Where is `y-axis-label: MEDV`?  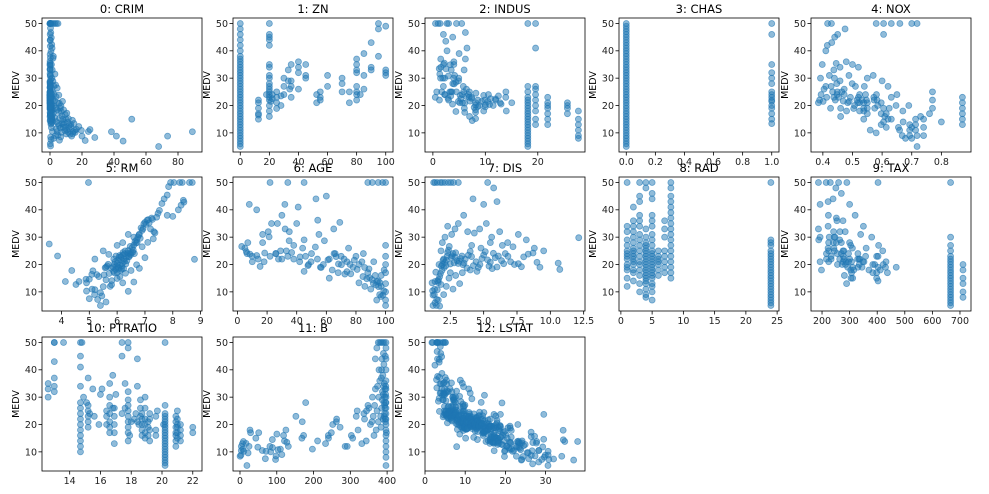 y-axis-label: MEDV is located at coordinates (16, 85).